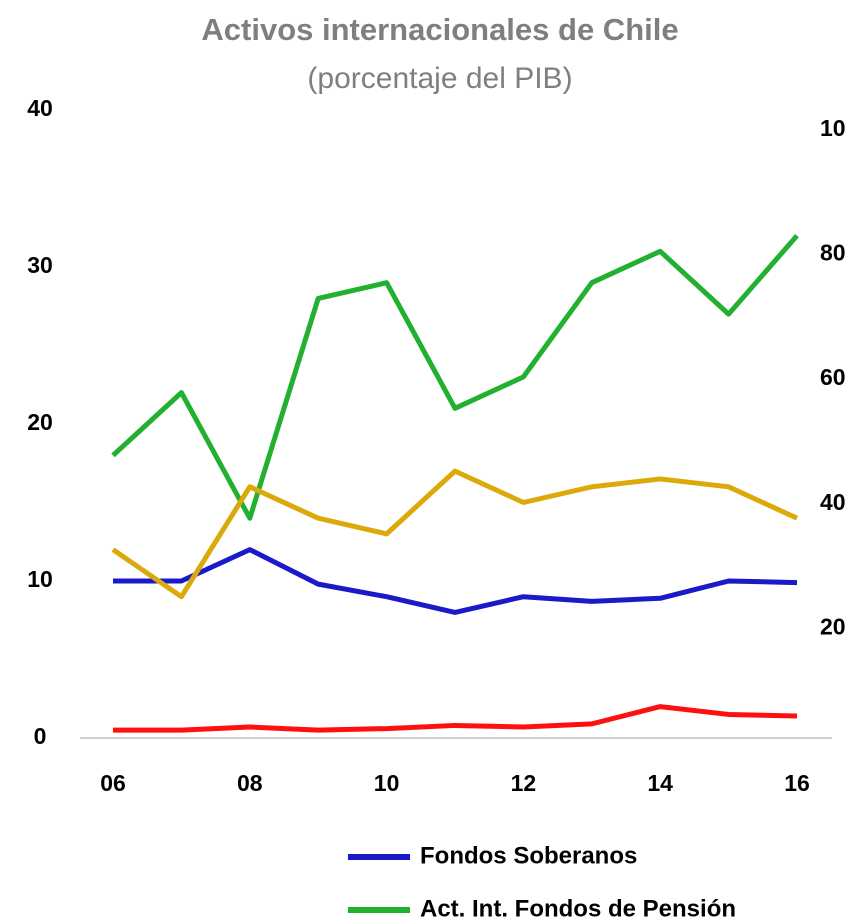  I want to click on y2-tick-label: 20, so click(833, 626).